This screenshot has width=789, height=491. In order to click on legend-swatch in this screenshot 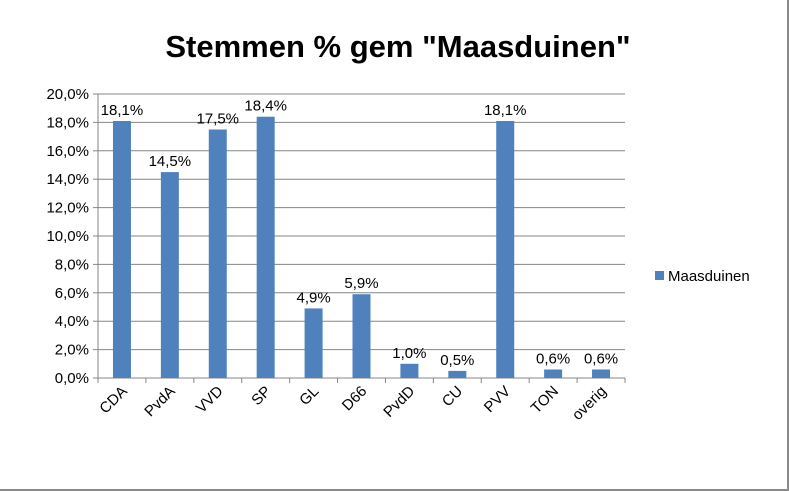, I will do `click(659, 275)`.